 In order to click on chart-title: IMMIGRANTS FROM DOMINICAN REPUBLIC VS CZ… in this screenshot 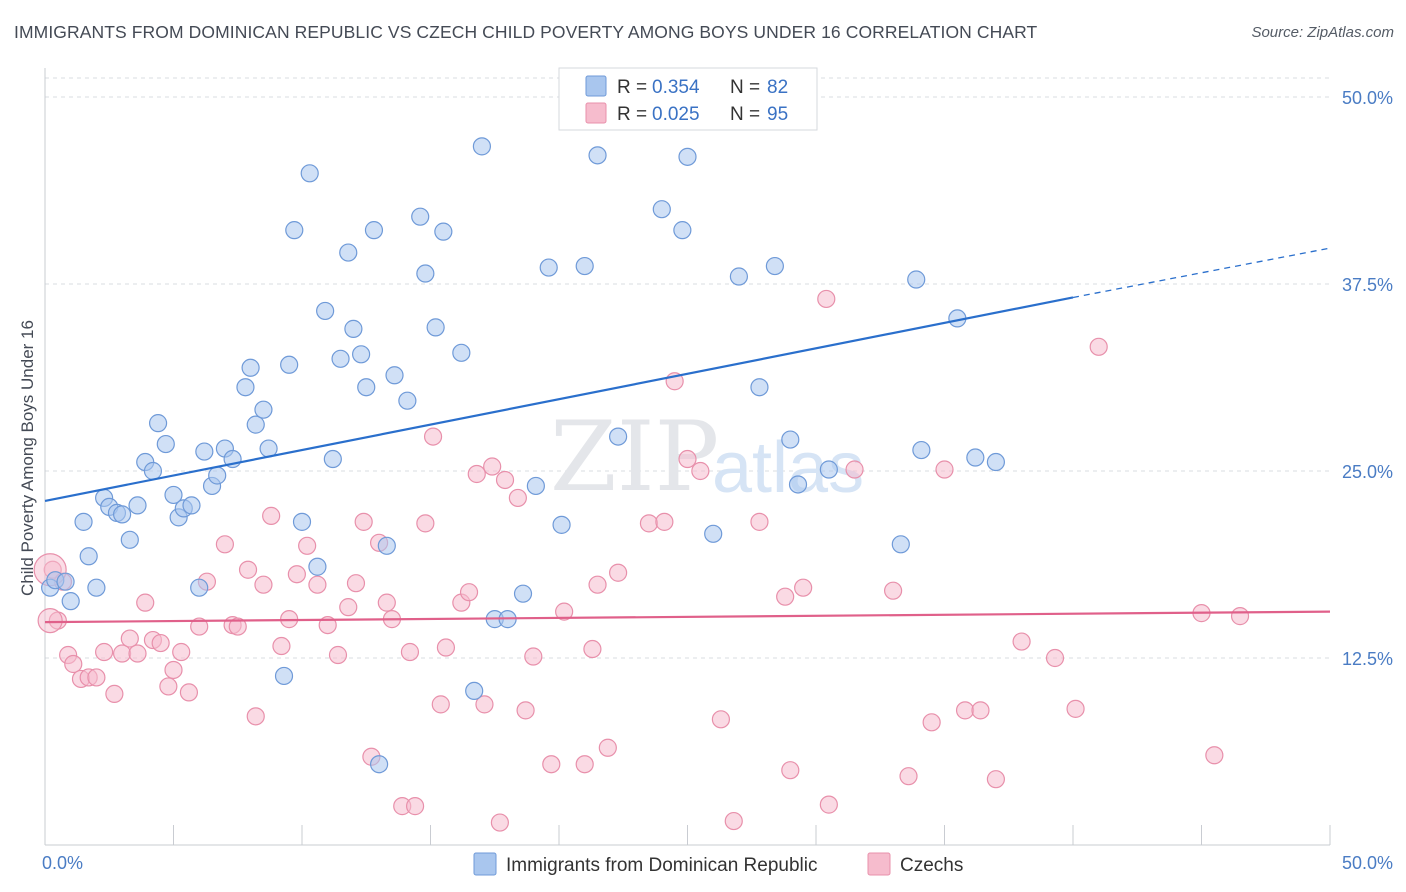, I will do `click(526, 32)`.